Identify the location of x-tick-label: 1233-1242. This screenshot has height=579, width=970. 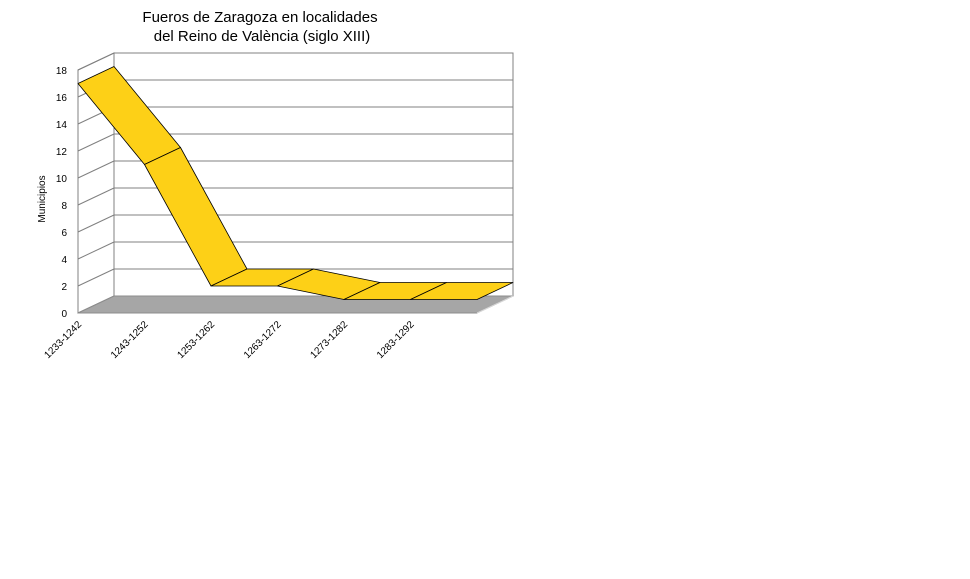
(64, 340).